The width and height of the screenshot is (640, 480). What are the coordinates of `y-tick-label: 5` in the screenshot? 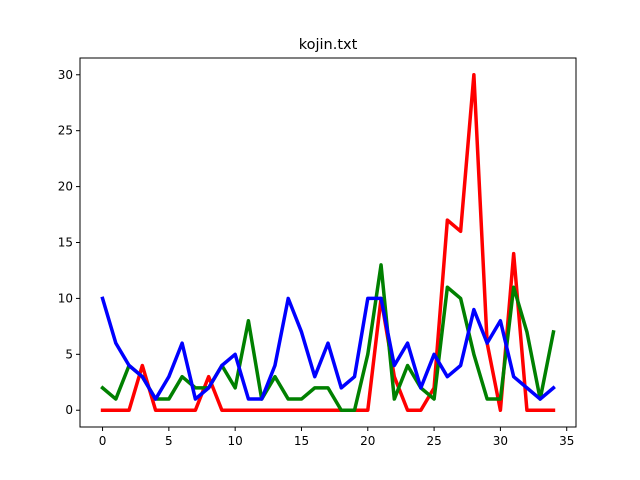 It's located at (69, 354).